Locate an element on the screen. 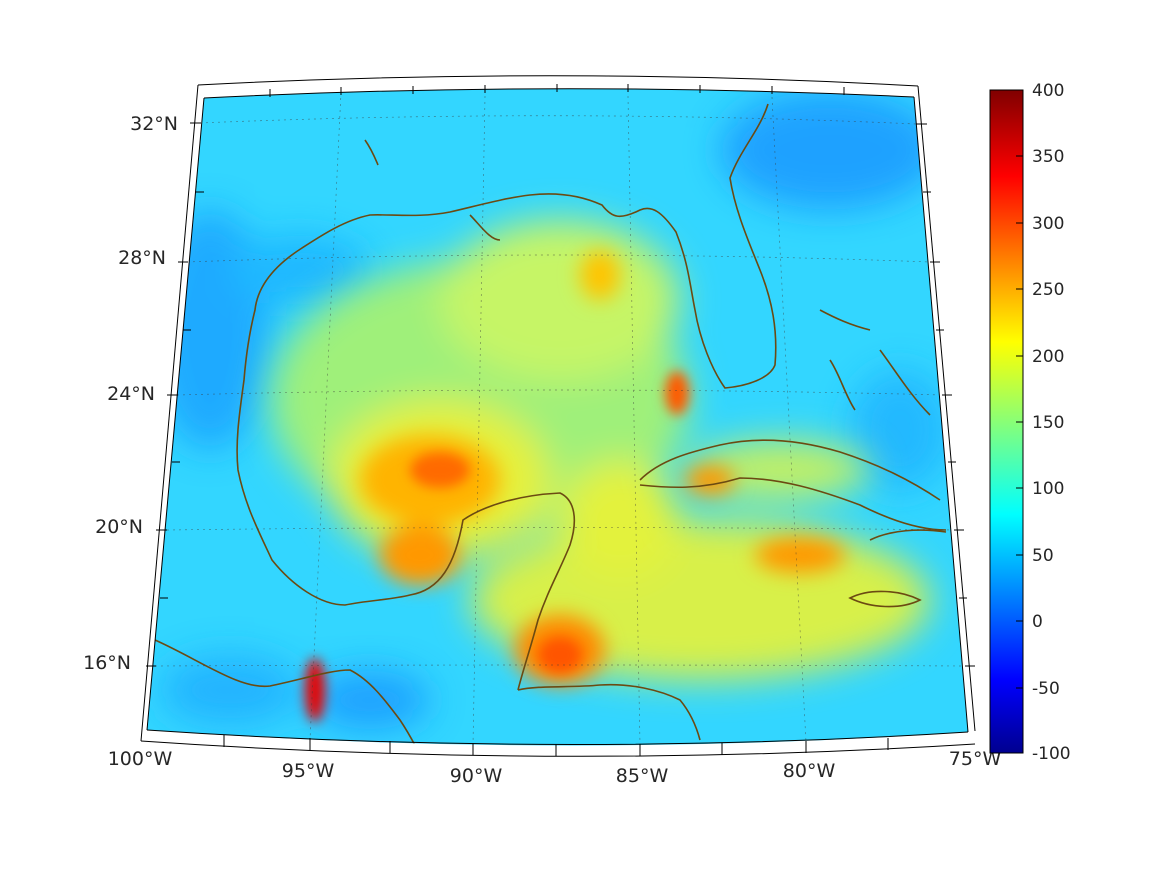 The image size is (1167, 875). colorbar-label-100: 100 is located at coordinates (1048, 489).